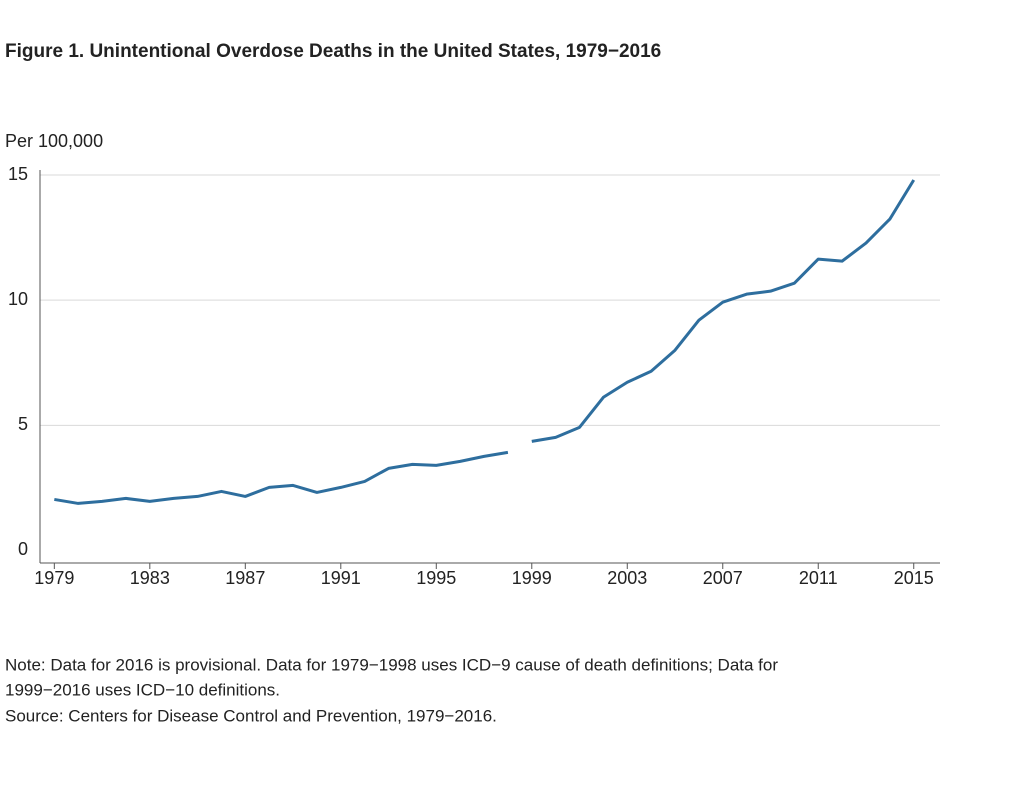  I want to click on y-tick-label: 15, so click(18, 174).